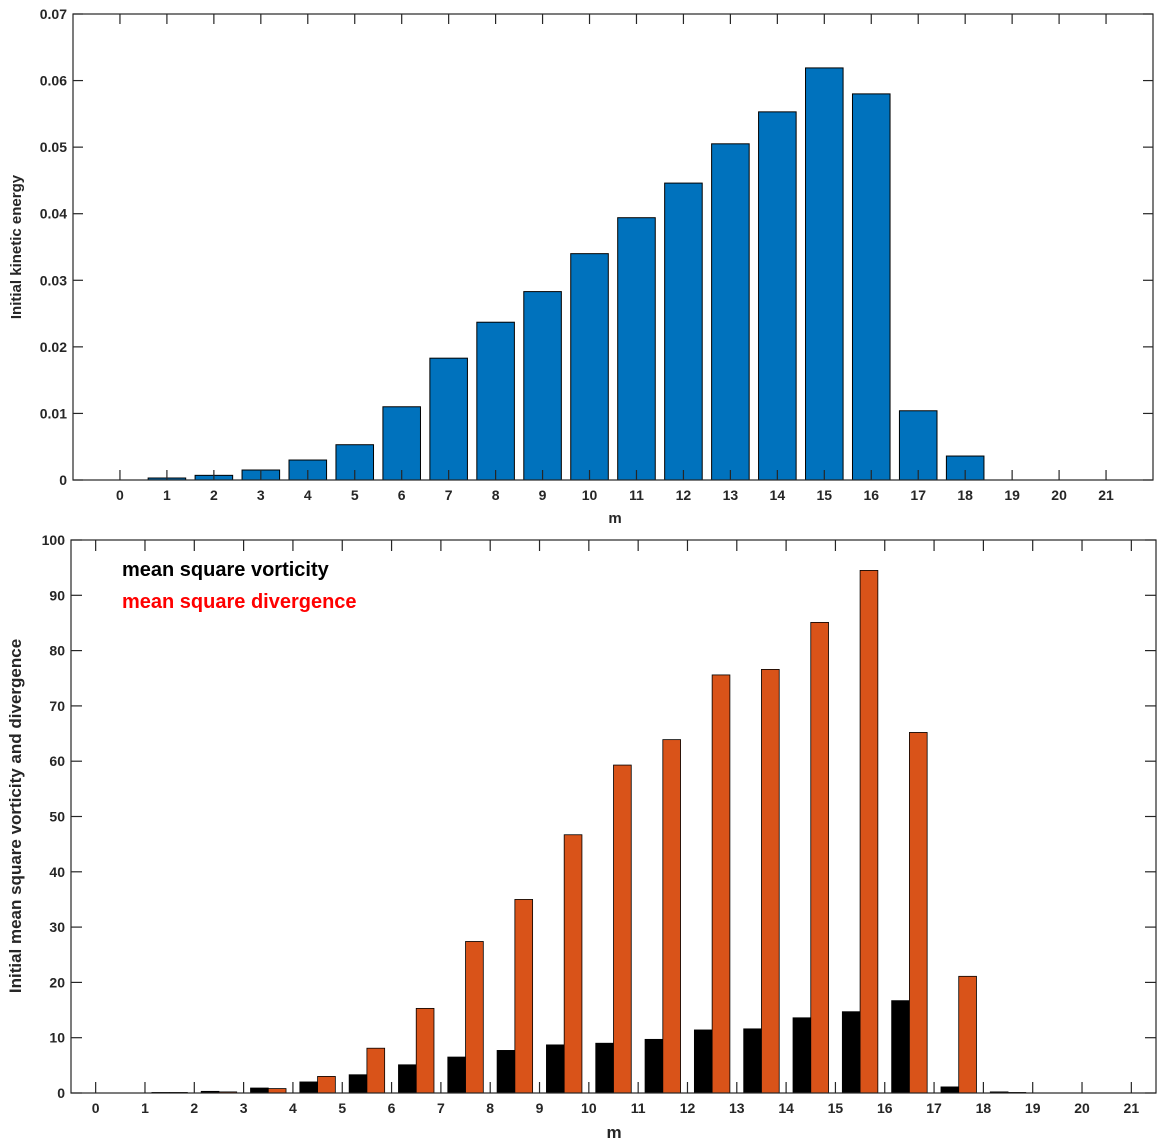 This screenshot has width=1157, height=1142. I want to click on y-tick-label: 0.01, so click(53, 413).